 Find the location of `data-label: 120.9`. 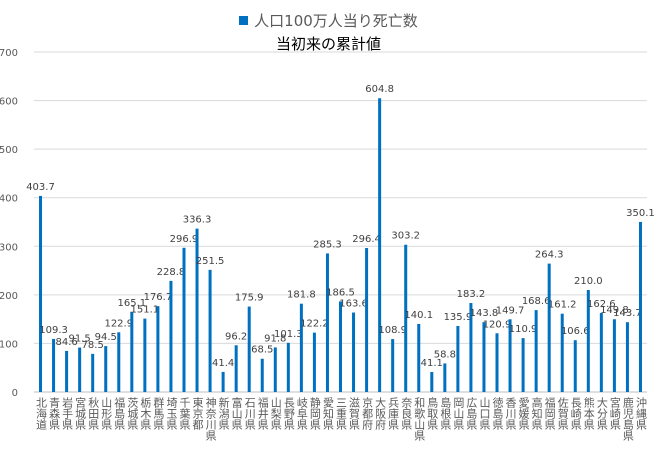

data-label: 120.9 is located at coordinates (497, 324).